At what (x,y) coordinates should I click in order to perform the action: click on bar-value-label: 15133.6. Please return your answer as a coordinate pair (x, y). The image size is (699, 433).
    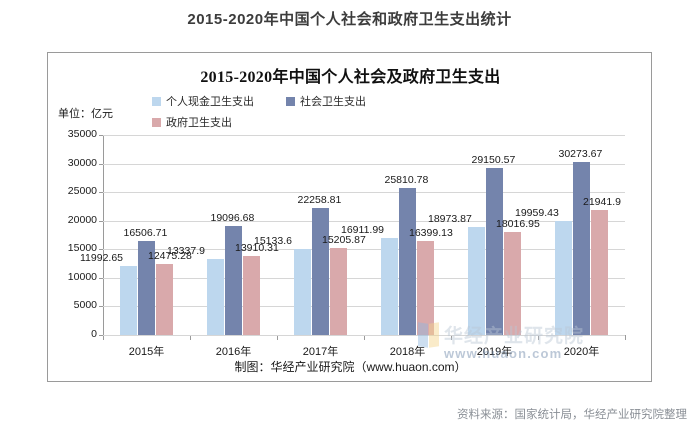
    Looking at the image, I should click on (273, 240).